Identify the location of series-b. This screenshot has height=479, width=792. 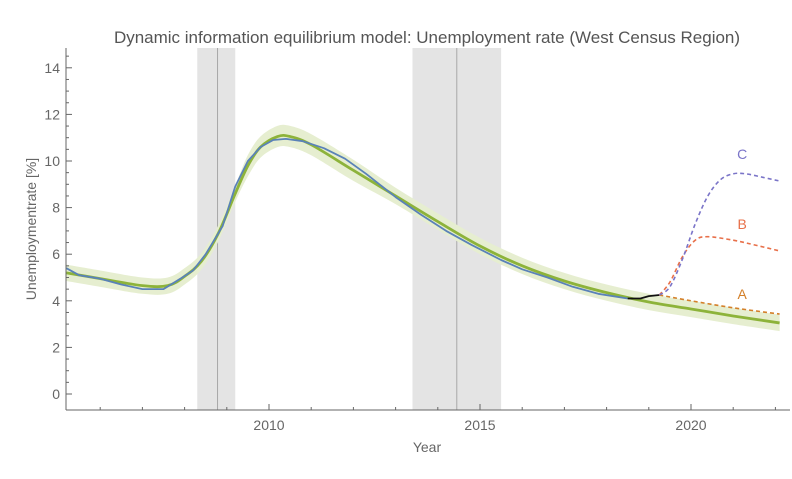
(719, 265).